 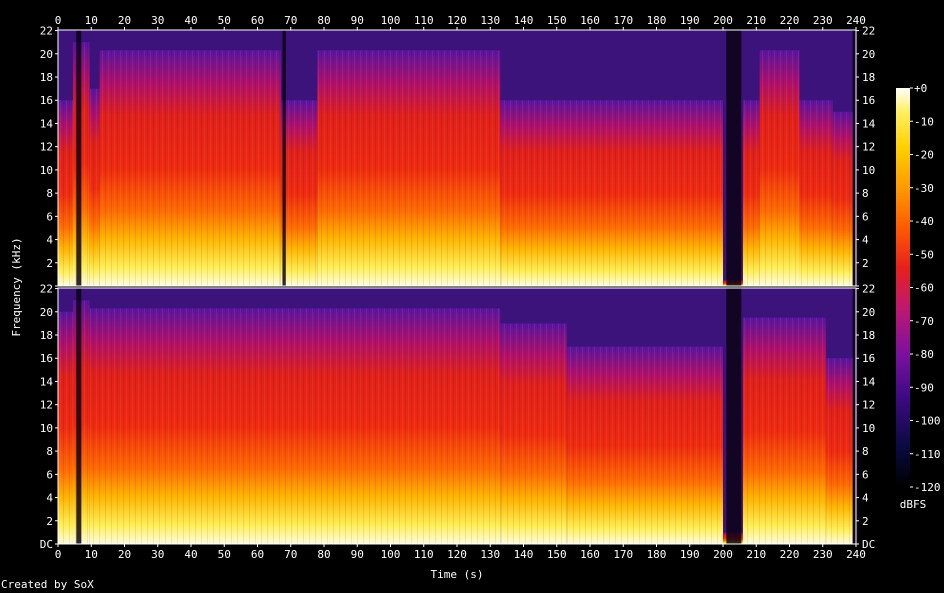 What do you see at coordinates (257, 554) in the screenshot?
I see `x-tick-label-bottom: 60` at bounding box center [257, 554].